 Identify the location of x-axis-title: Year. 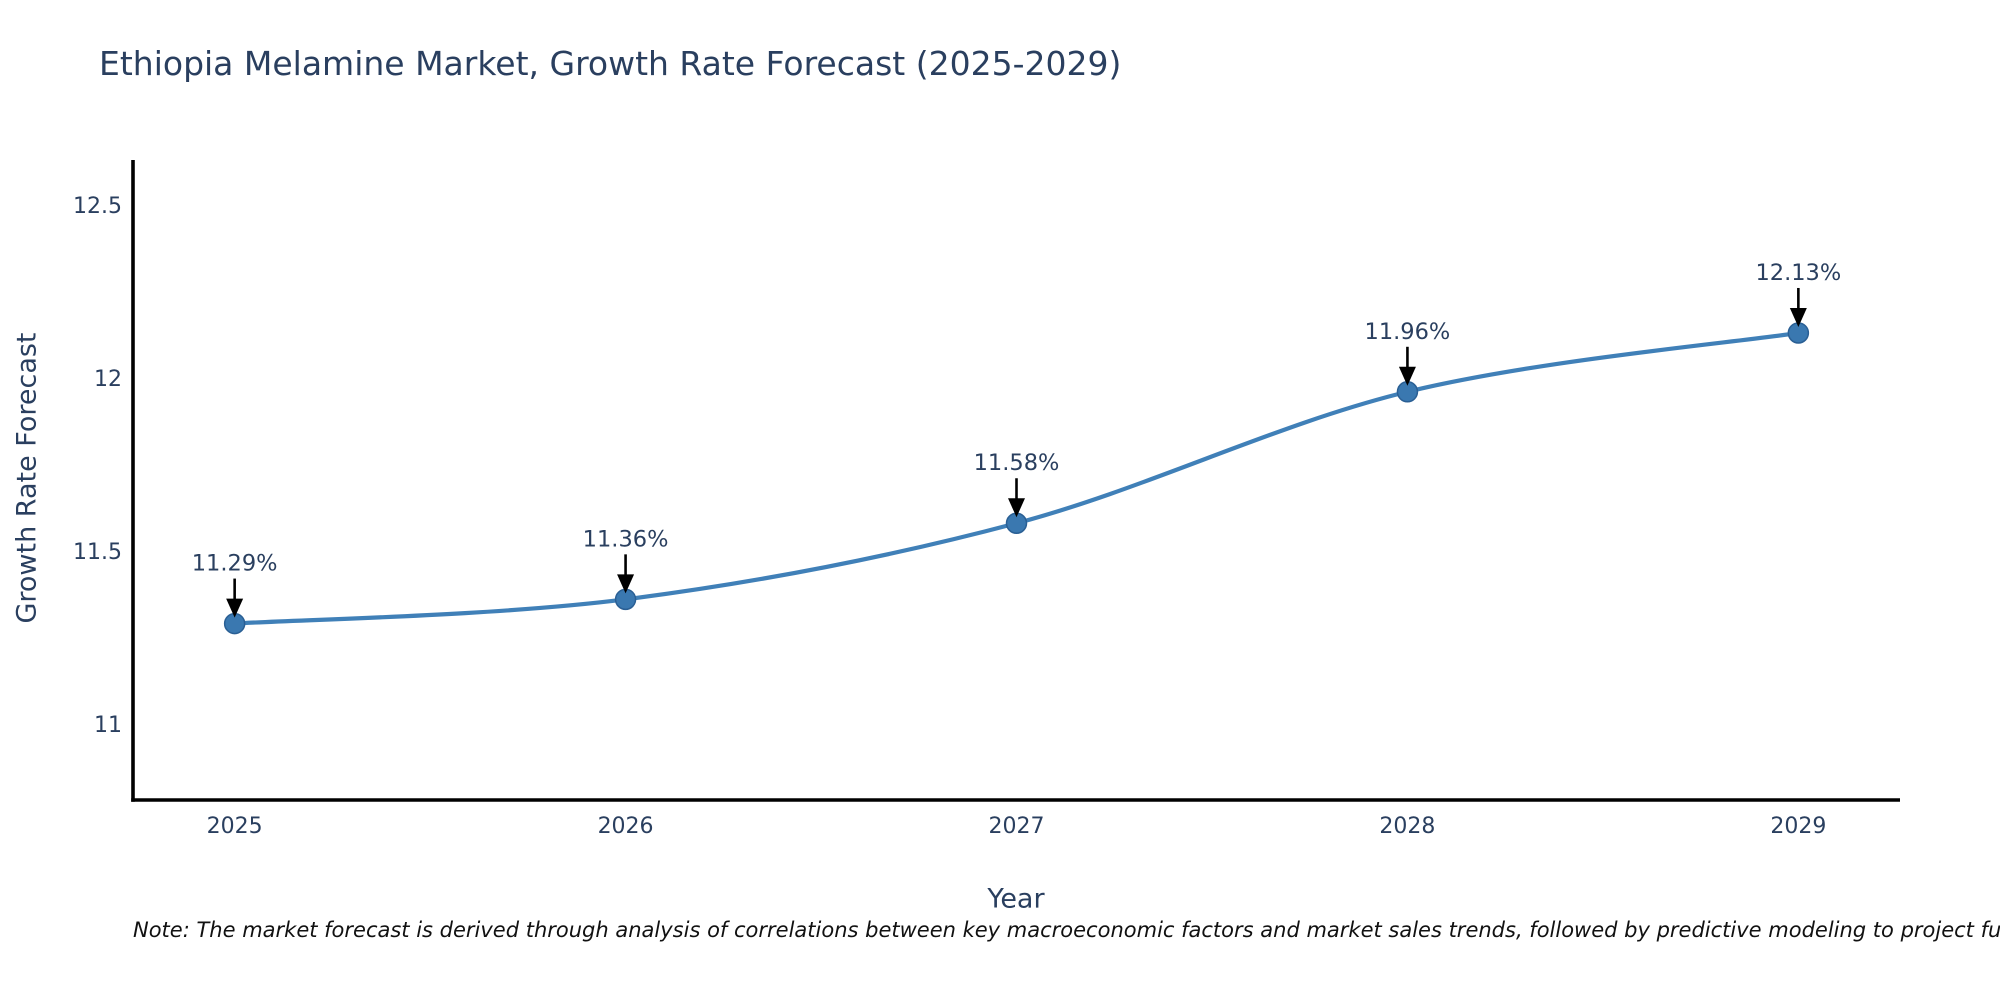
(1016, 899).